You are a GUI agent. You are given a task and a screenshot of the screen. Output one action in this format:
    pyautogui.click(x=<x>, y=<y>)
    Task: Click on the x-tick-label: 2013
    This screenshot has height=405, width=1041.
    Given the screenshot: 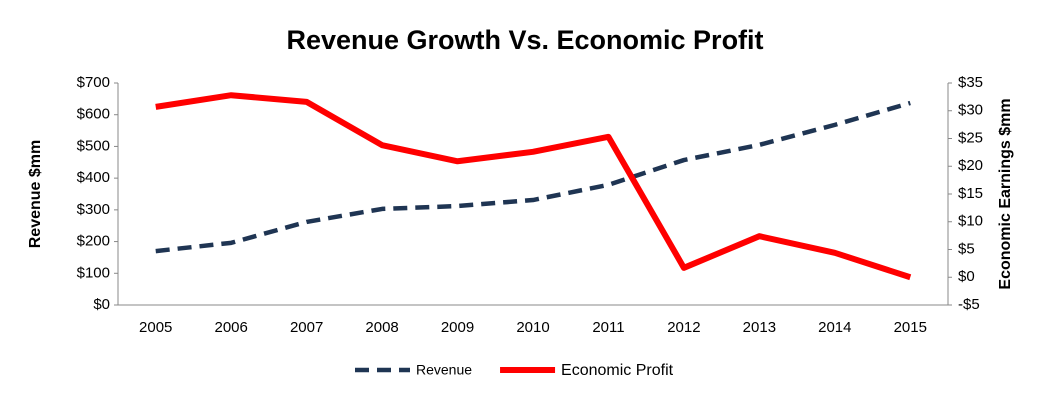 What is the action you would take?
    pyautogui.click(x=759, y=327)
    